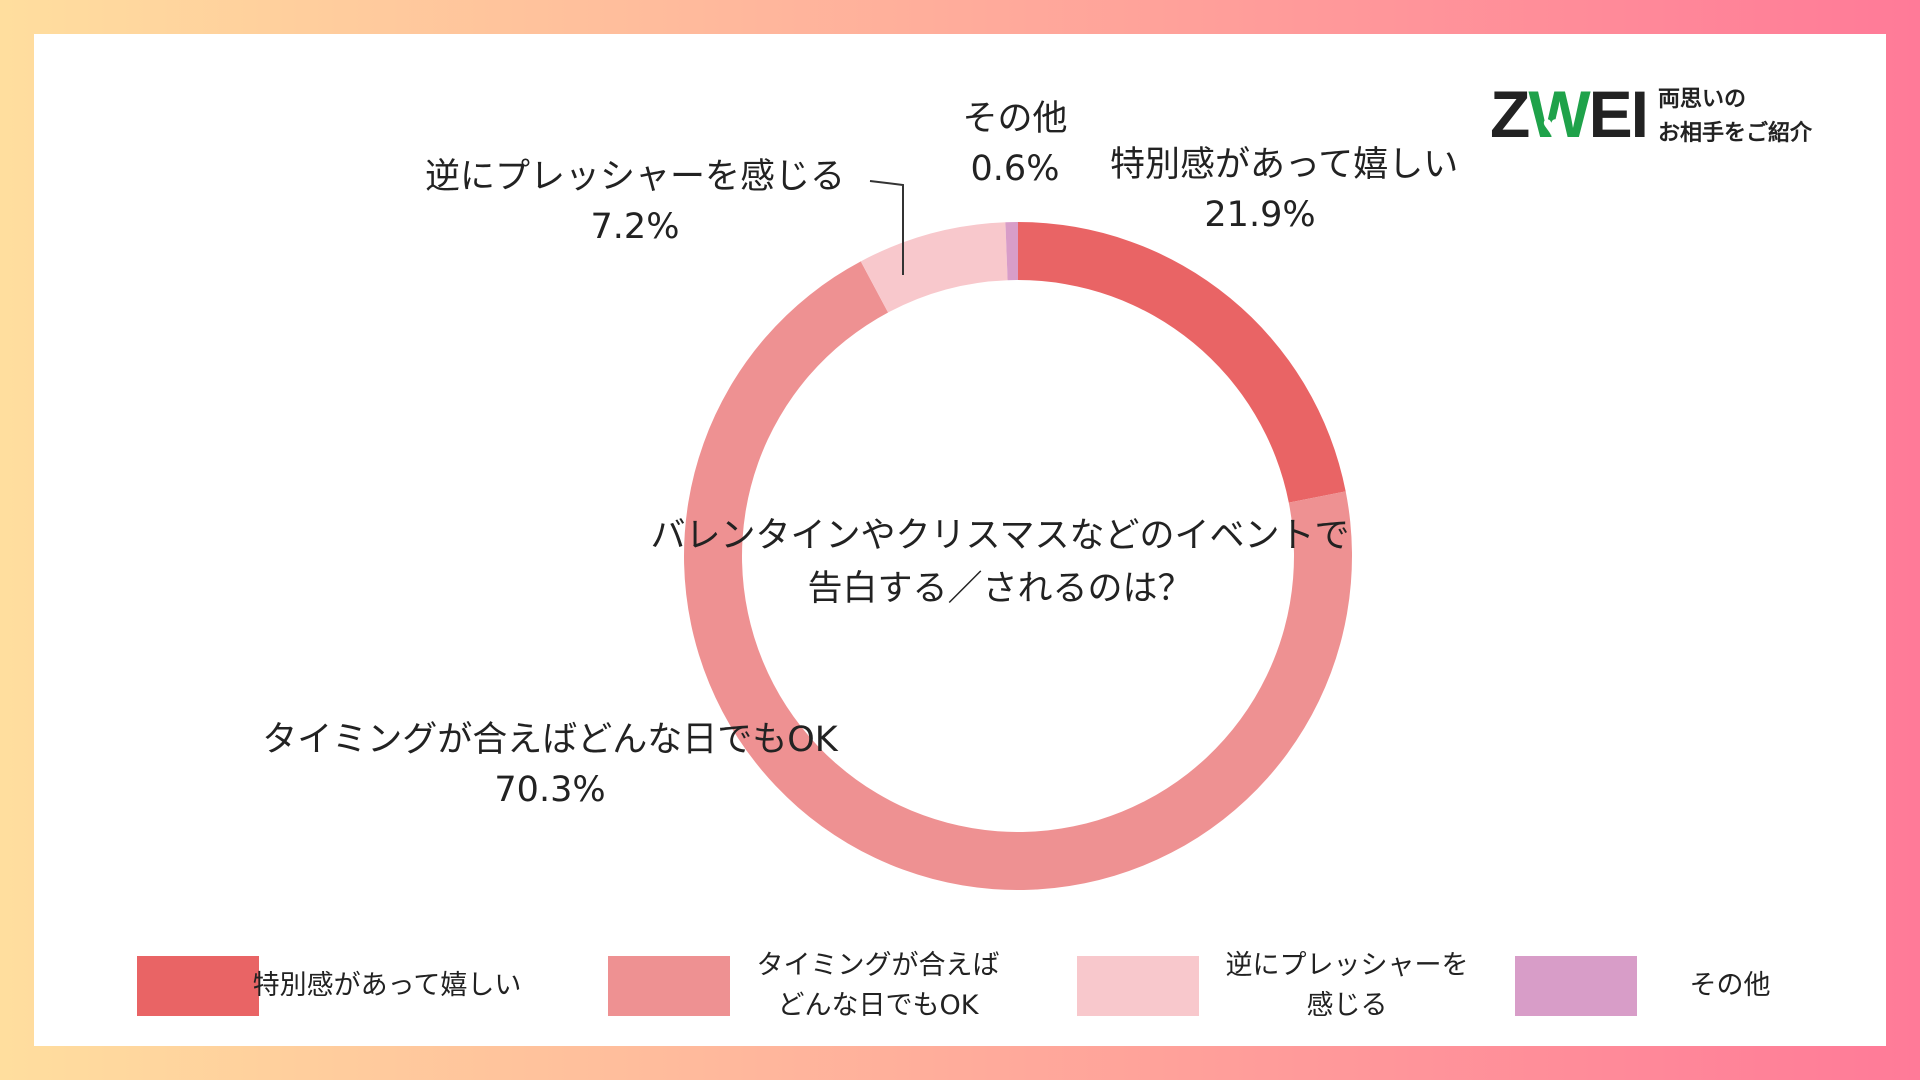 This screenshot has width=1920, height=1080. I want to click on slice-label-anyday: タイミングが合えばどんな日でもOK 70.3%, so click(550, 765).